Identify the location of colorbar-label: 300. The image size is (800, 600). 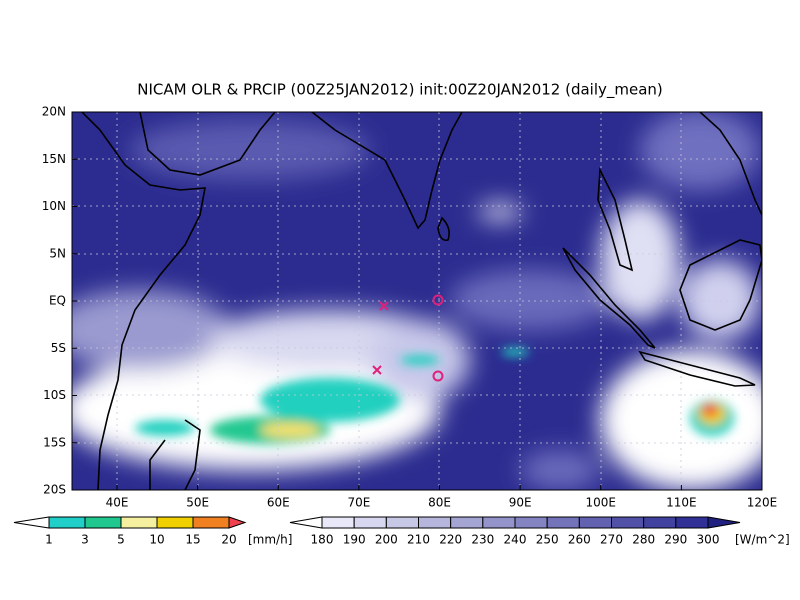
(708, 540).